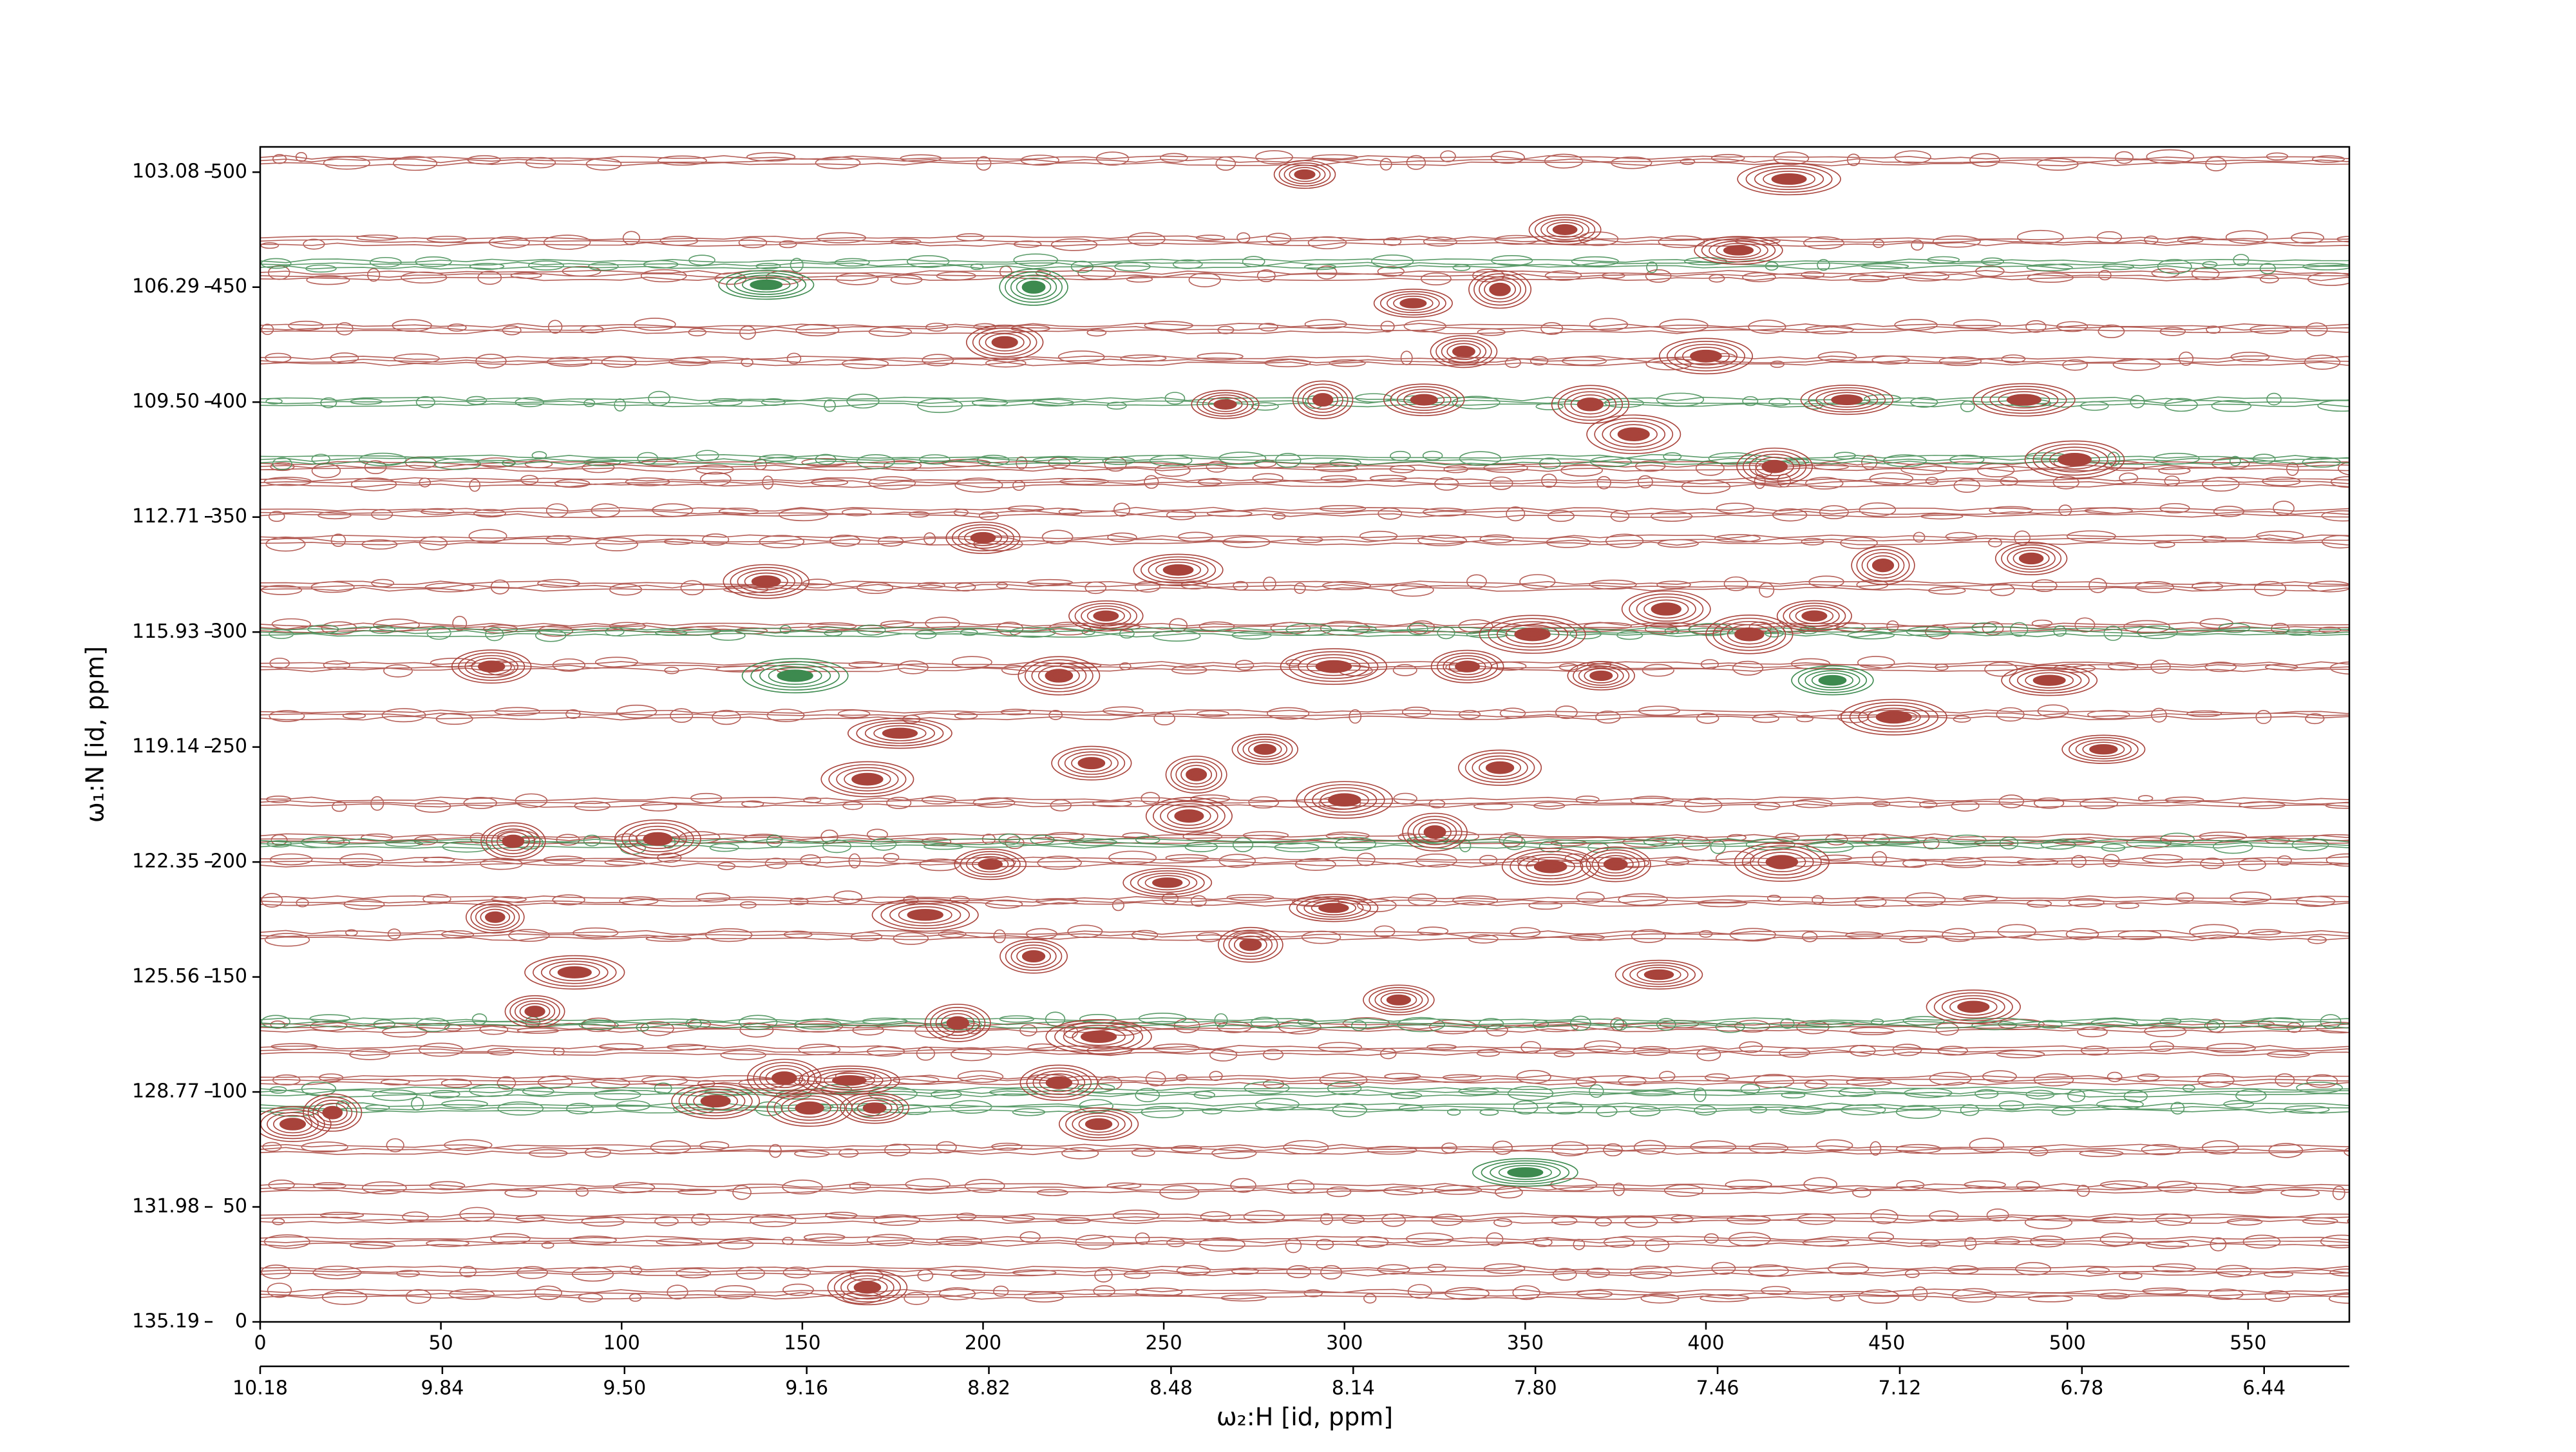 This screenshot has height=1452, width=2576. Describe the element at coordinates (95, 734) in the screenshot. I see `y-axis-label: ω₁:N [id, ppm]` at that location.